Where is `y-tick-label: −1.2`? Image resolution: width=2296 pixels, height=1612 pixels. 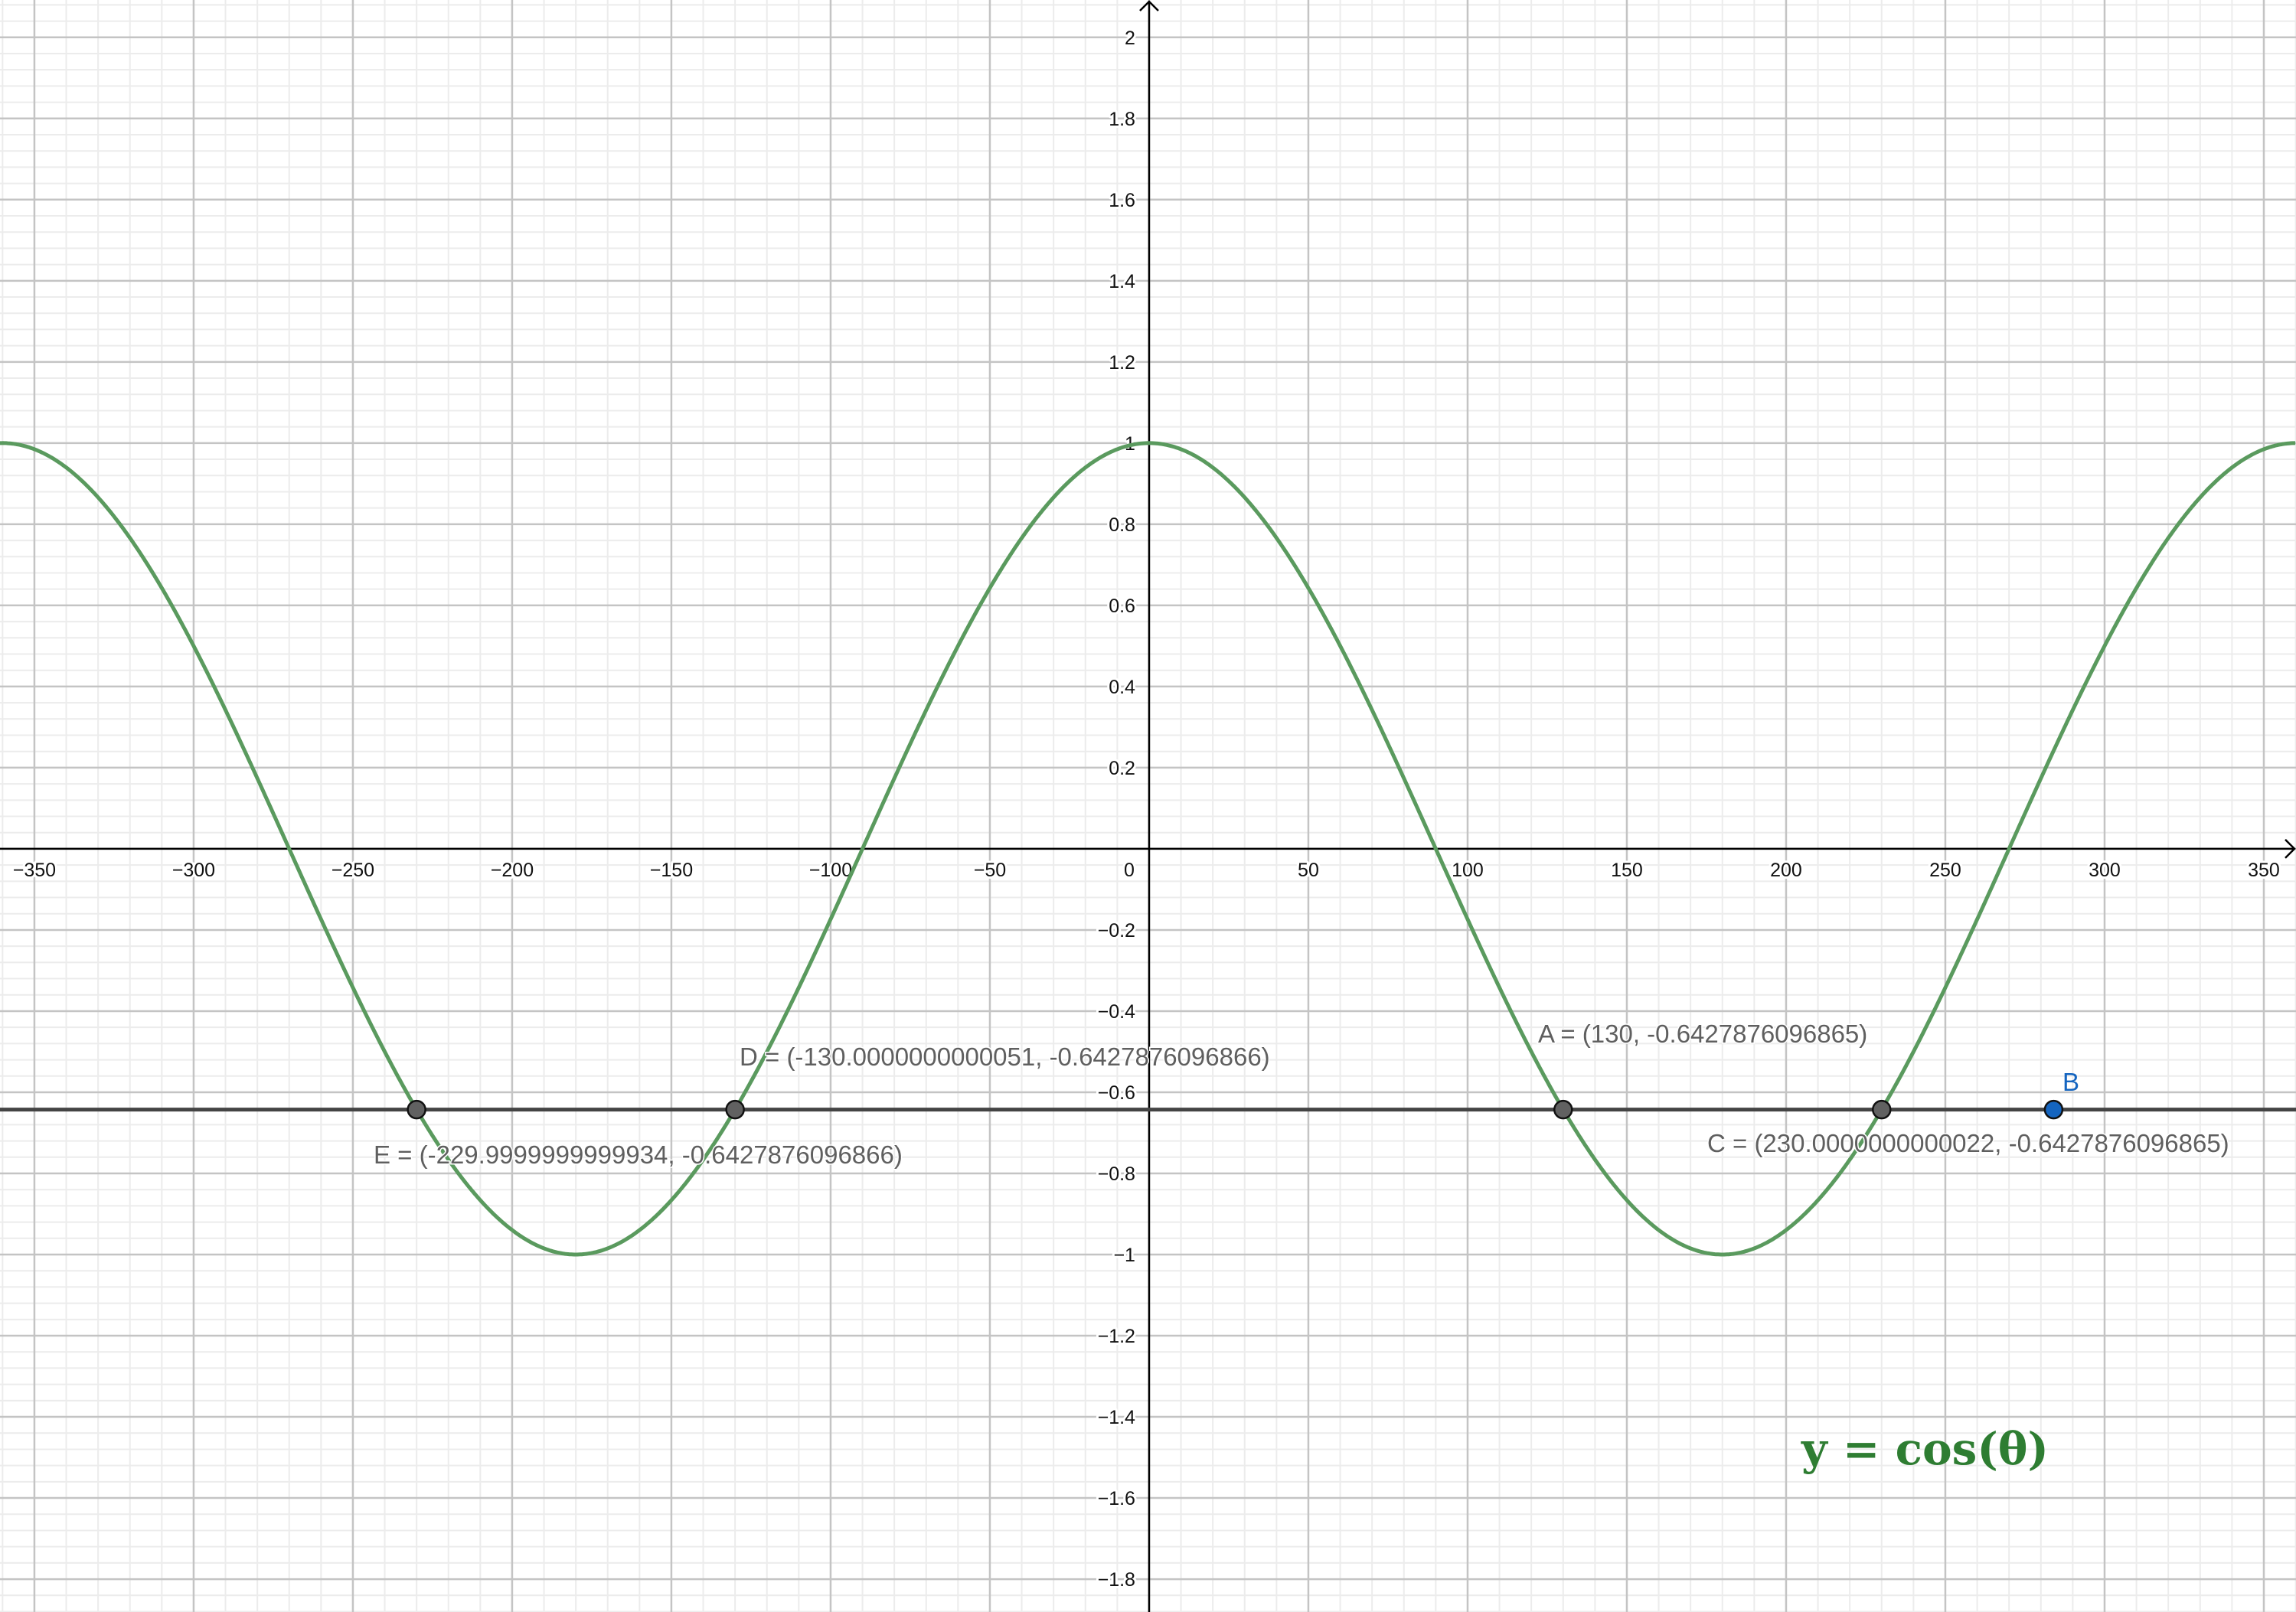
y-tick-label: −1.2 is located at coordinates (1116, 1336).